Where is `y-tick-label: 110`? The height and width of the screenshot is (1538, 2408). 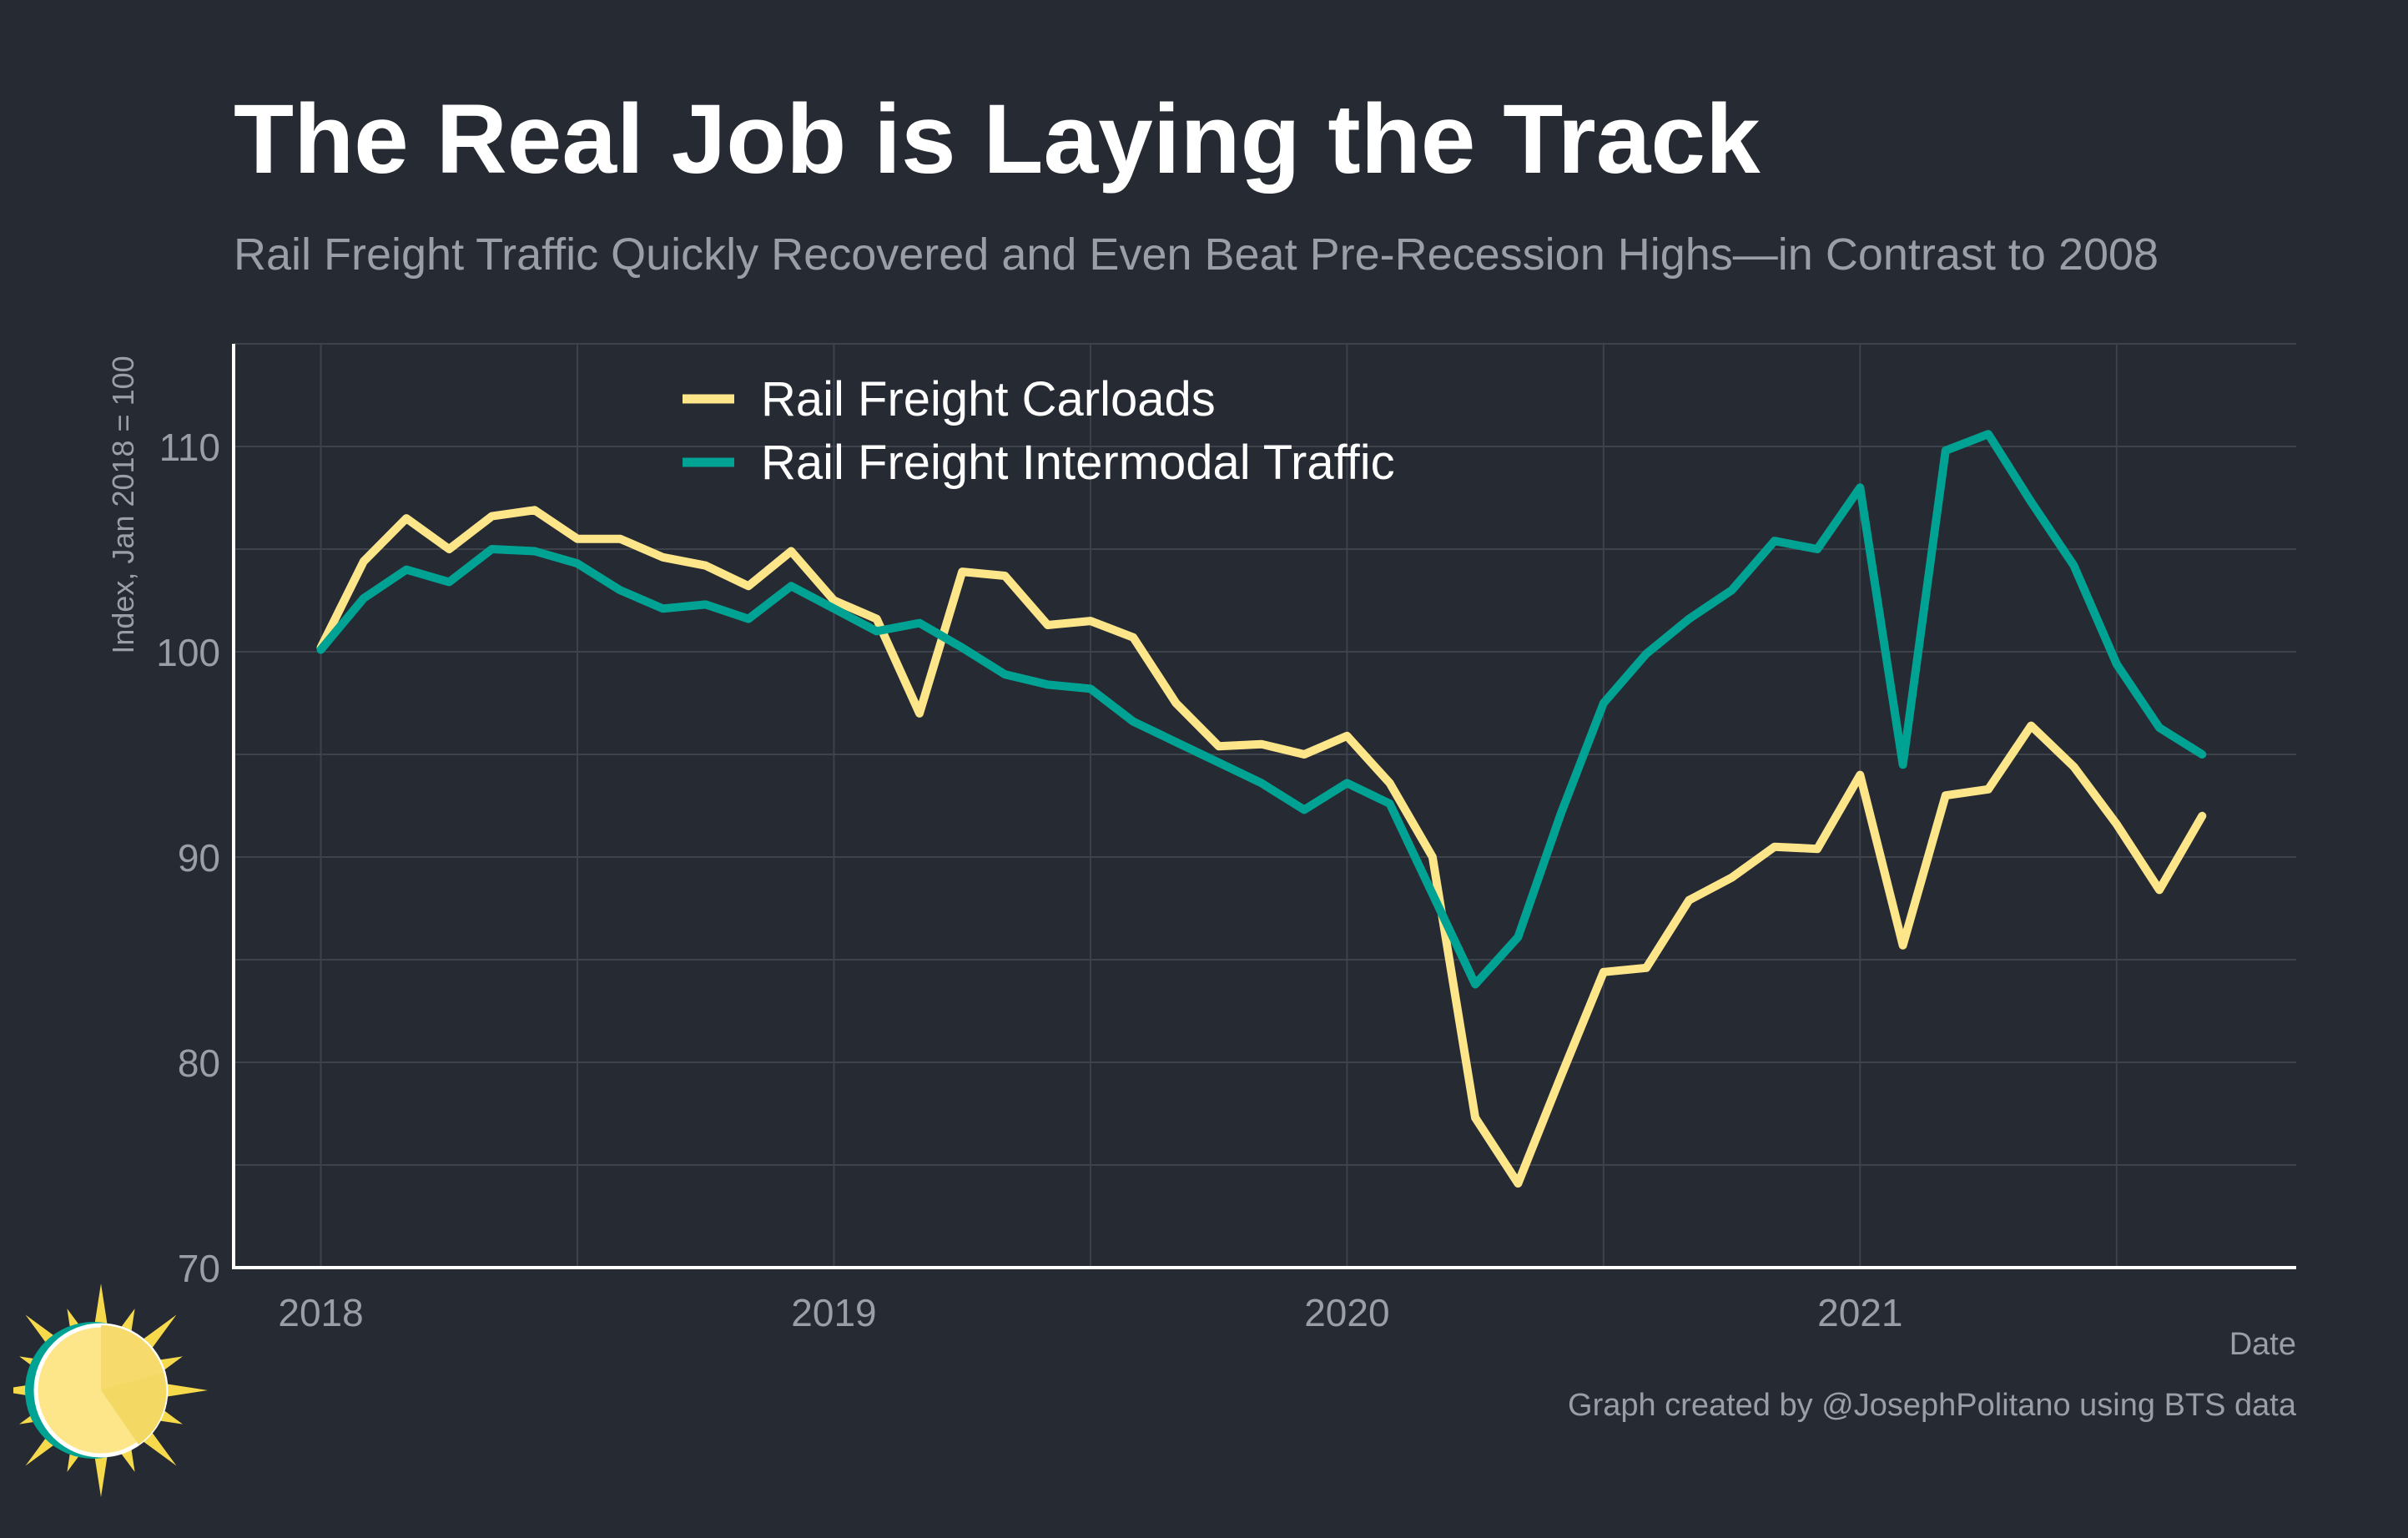 y-tick-label: 110 is located at coordinates (189, 447).